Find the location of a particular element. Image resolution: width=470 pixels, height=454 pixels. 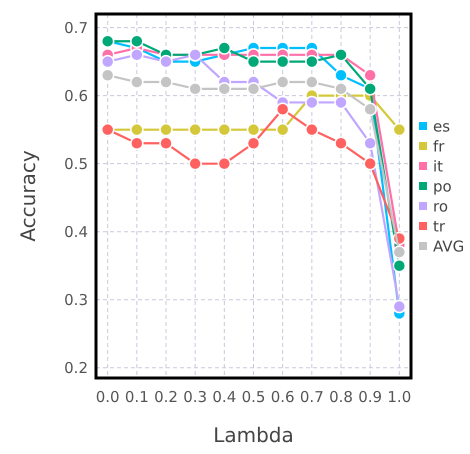

x-tick-label: 0.9 is located at coordinates (370, 397).